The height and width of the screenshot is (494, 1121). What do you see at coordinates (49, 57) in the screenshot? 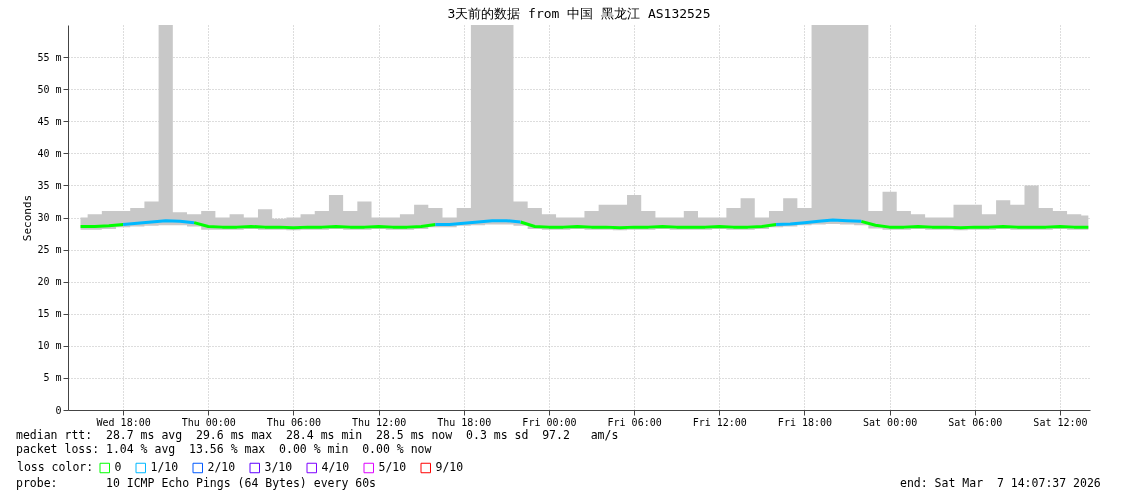
I see `y-tick-label: 55 m` at bounding box center [49, 57].